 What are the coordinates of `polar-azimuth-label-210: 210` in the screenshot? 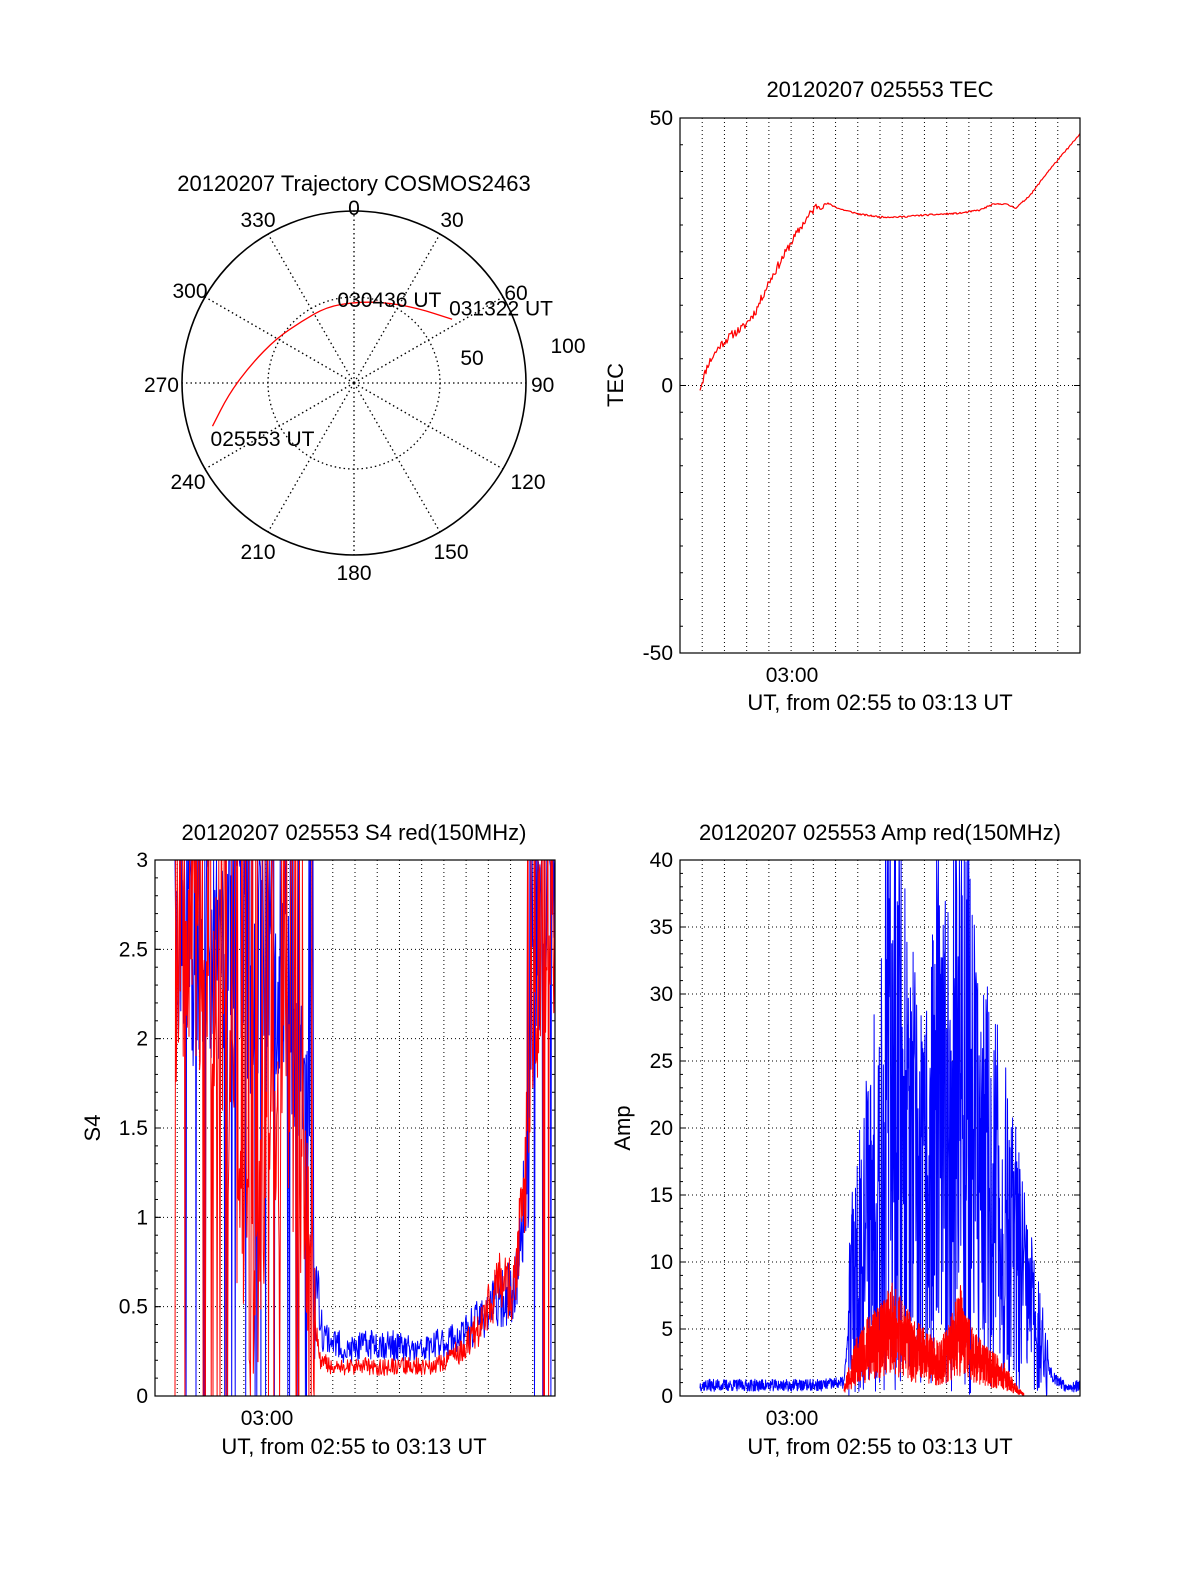 It's located at (257, 552).